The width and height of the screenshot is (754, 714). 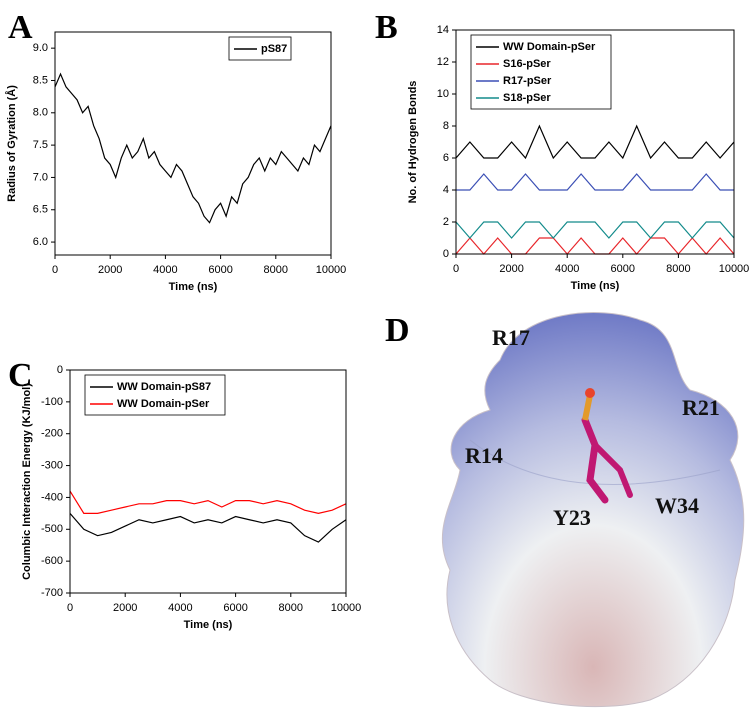 What do you see at coordinates (386, 27) in the screenshot?
I see `panel-label: B` at bounding box center [386, 27].